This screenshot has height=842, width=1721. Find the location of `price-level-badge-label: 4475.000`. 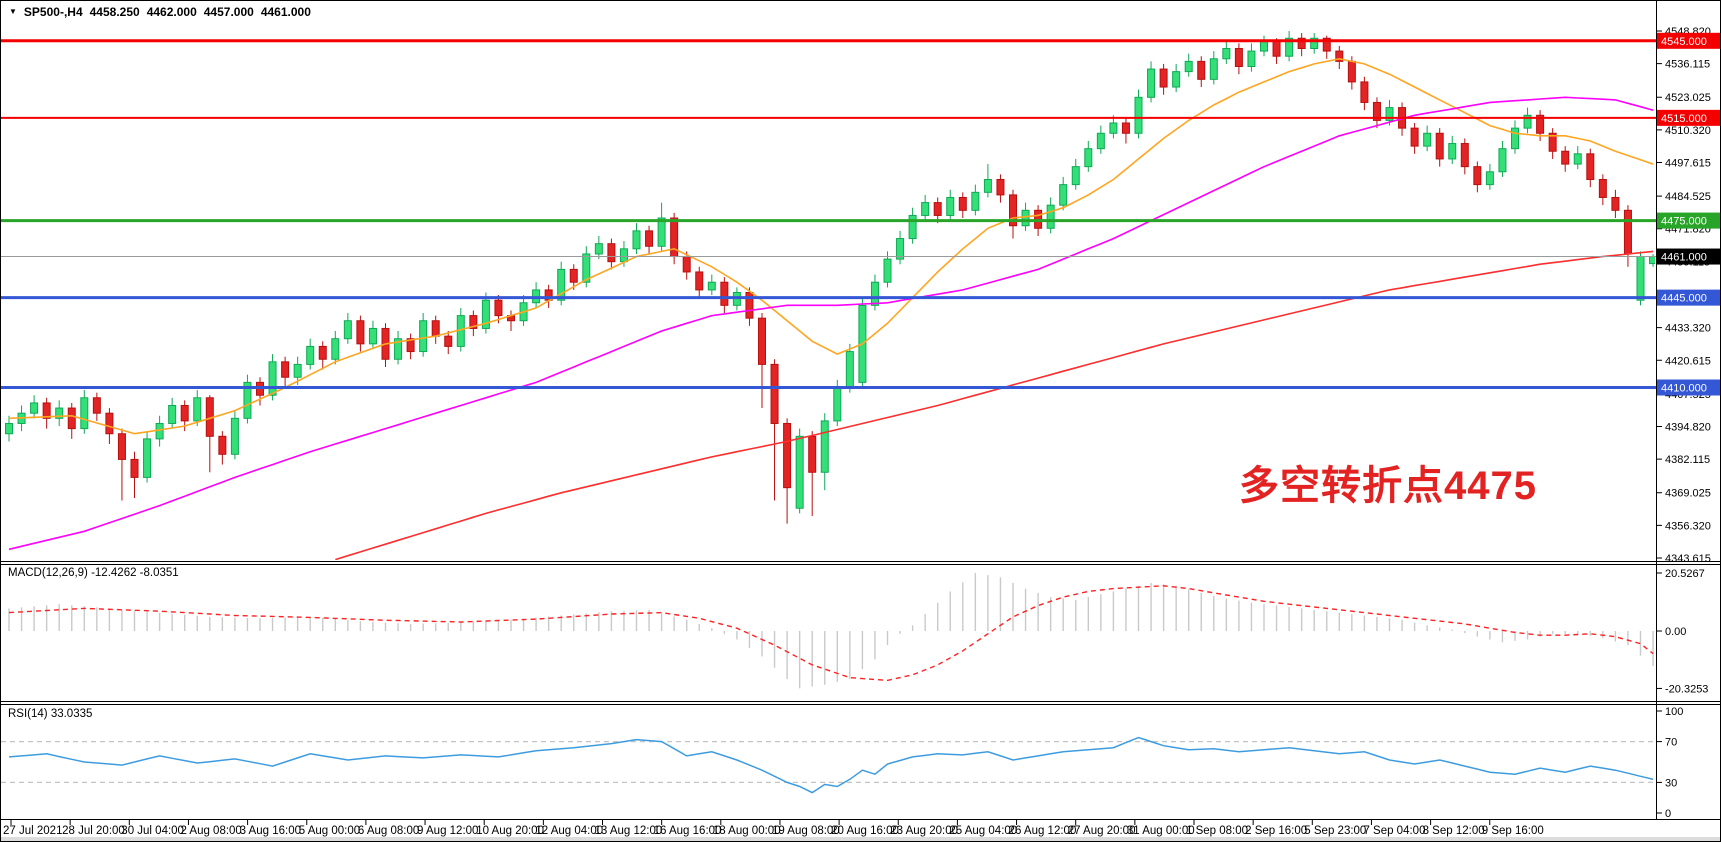

price-level-badge-label: 4475.000 is located at coordinates (1684, 222).